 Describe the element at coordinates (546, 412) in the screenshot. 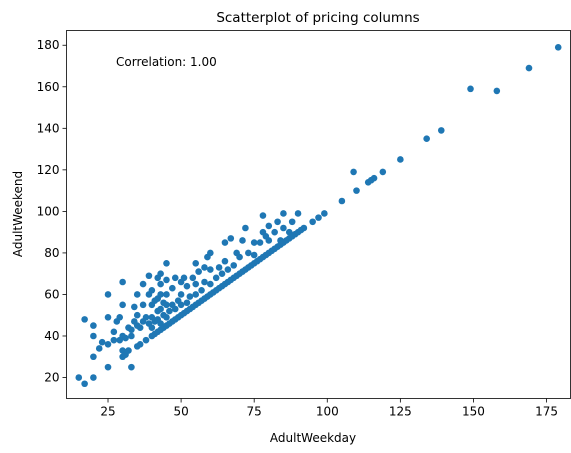

I see `x-tick-label: 175` at that location.